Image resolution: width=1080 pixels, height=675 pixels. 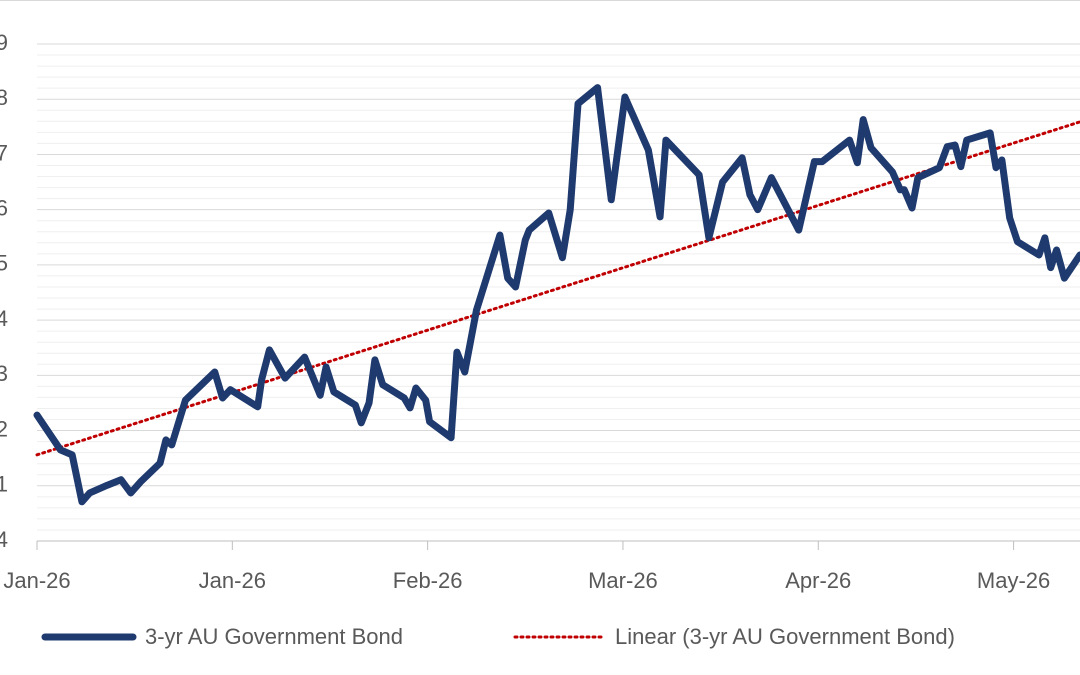 What do you see at coordinates (4, 97) in the screenshot?
I see `y-tick-label: 8` at bounding box center [4, 97].